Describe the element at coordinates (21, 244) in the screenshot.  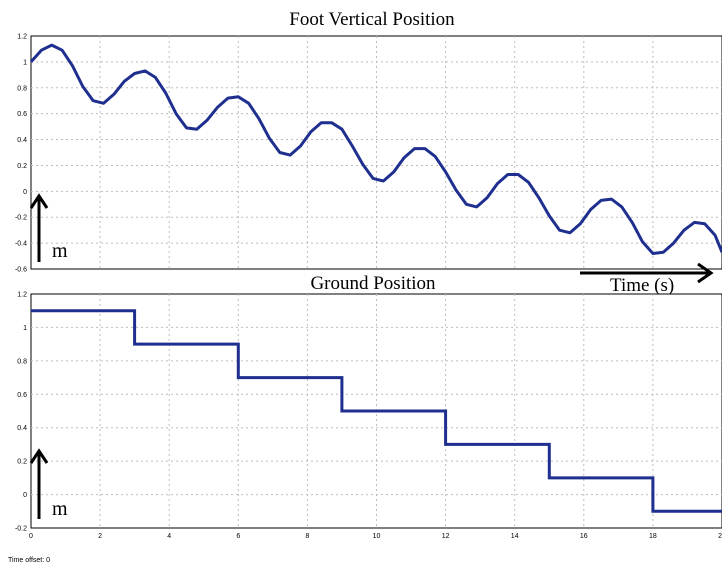
I see `y-tick-label: -0.4` at that location.